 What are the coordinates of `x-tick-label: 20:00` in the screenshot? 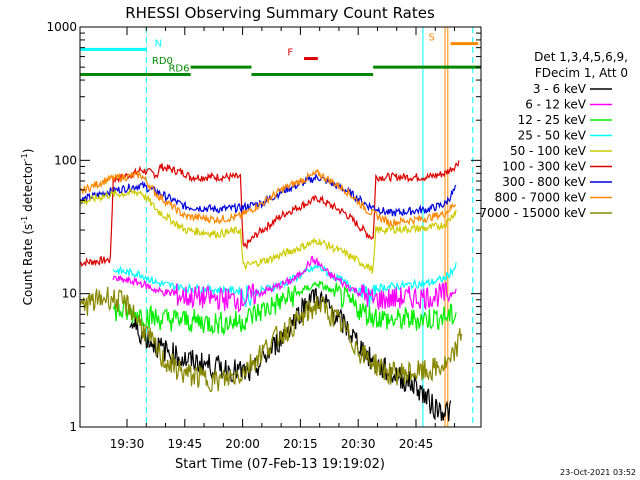 It's located at (242, 444).